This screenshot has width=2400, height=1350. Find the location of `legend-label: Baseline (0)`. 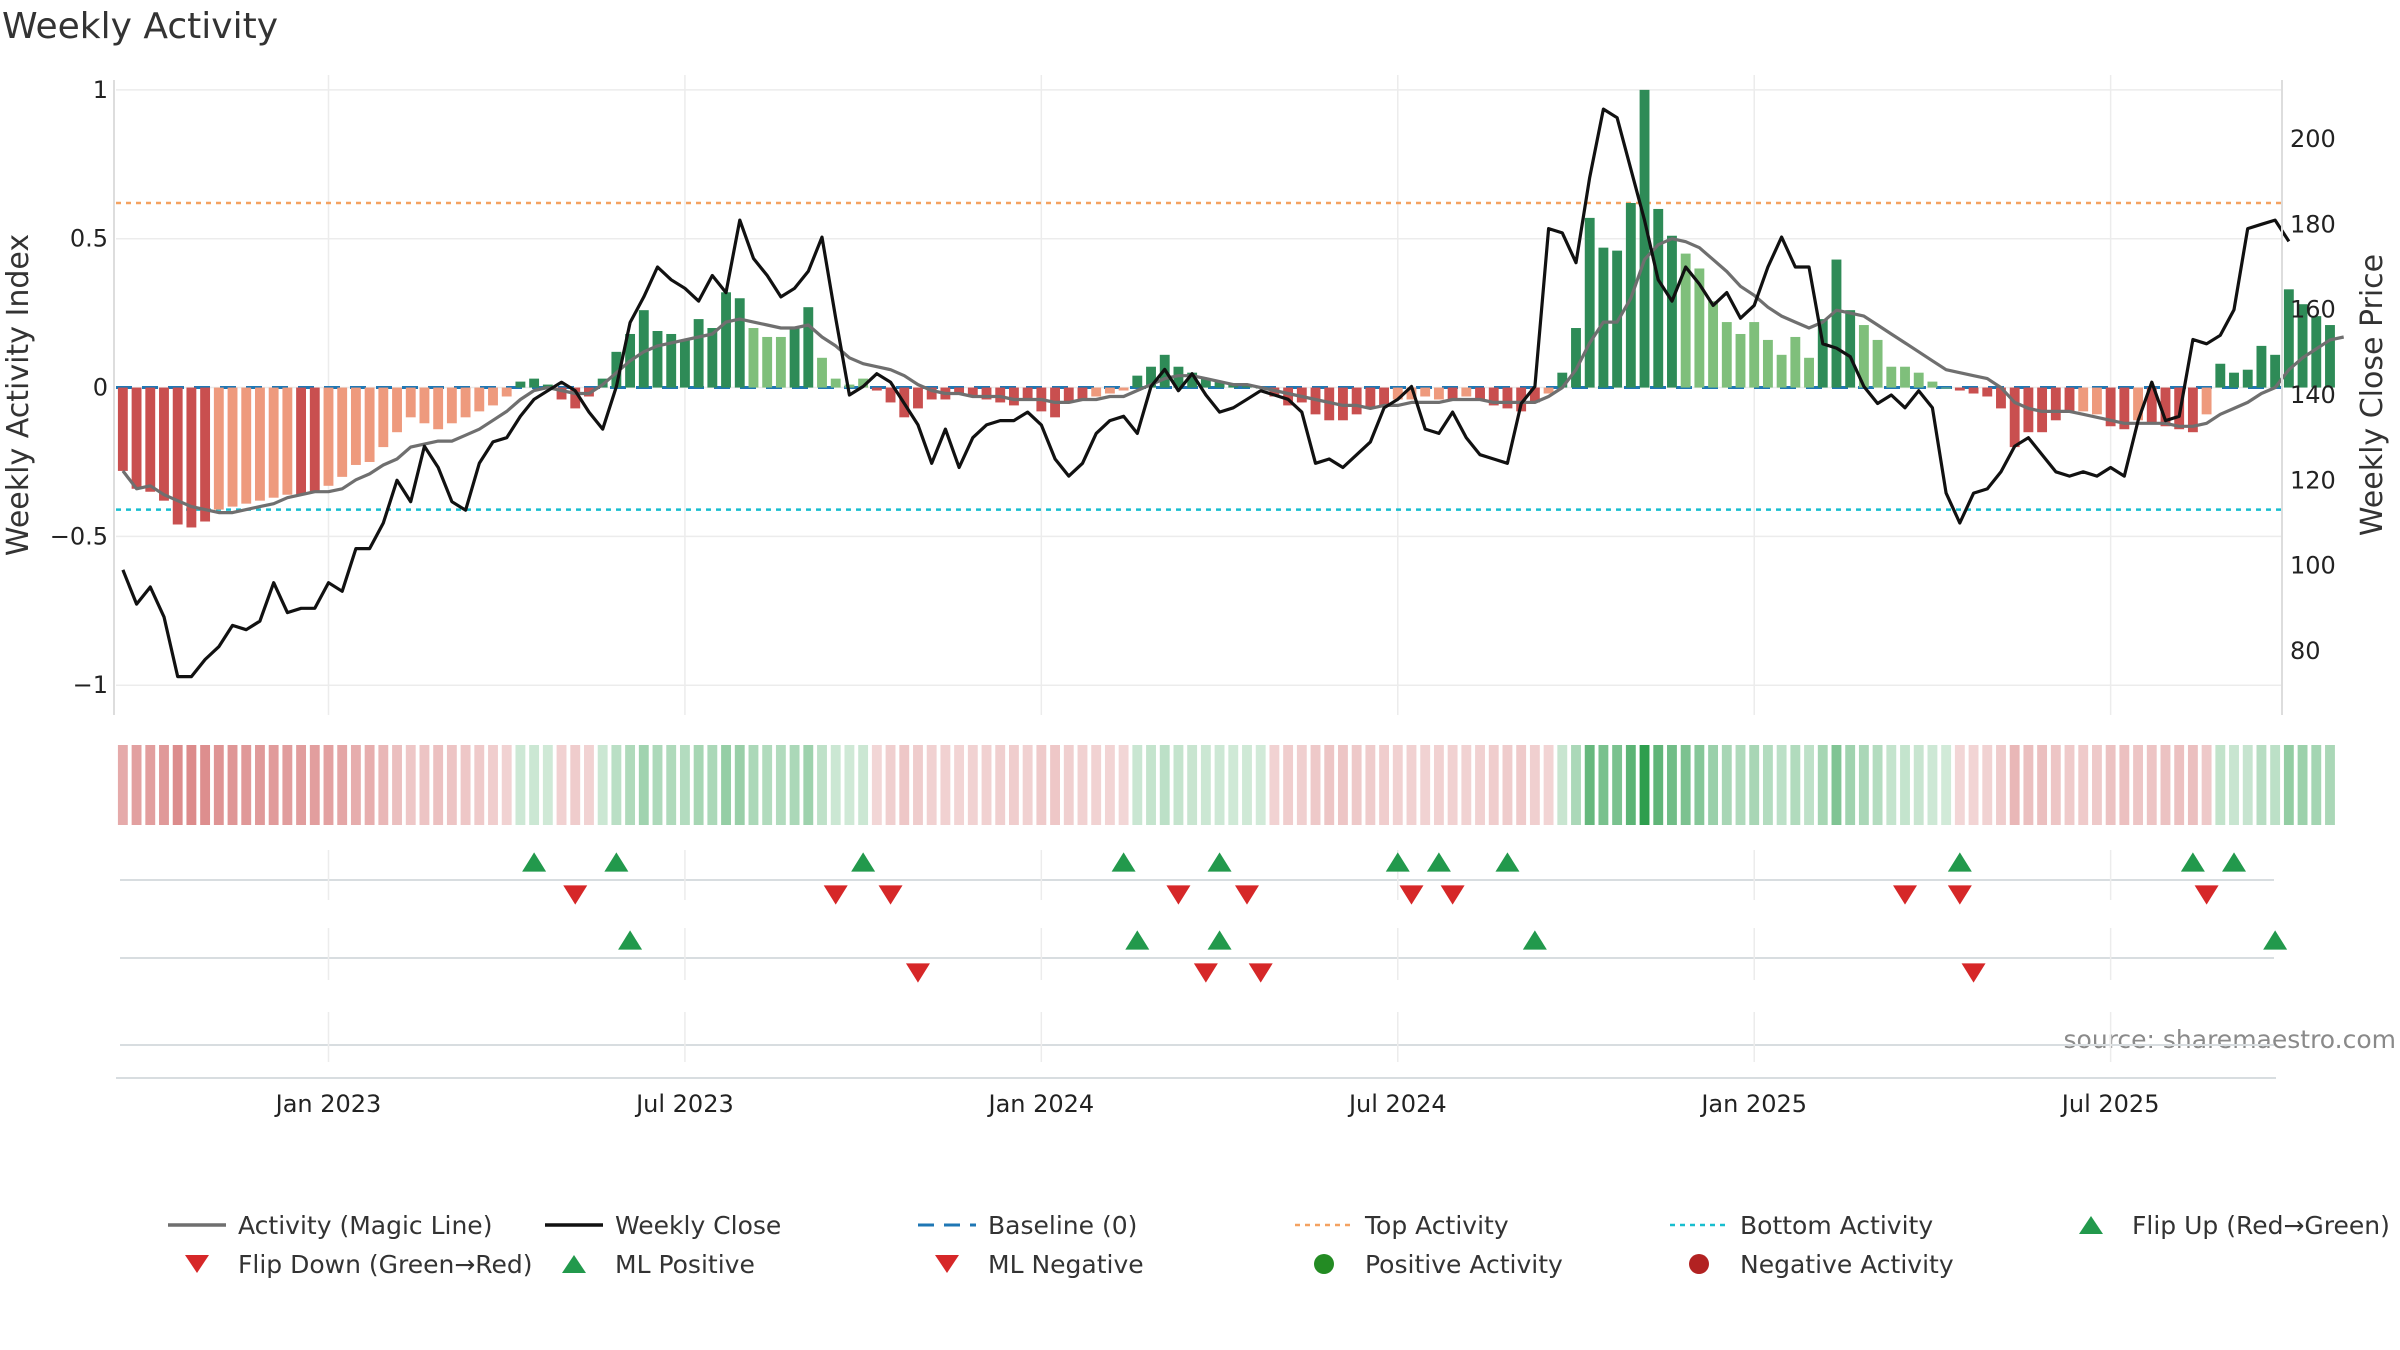

legend-label: Baseline (0) is located at coordinates (1062, 1225).